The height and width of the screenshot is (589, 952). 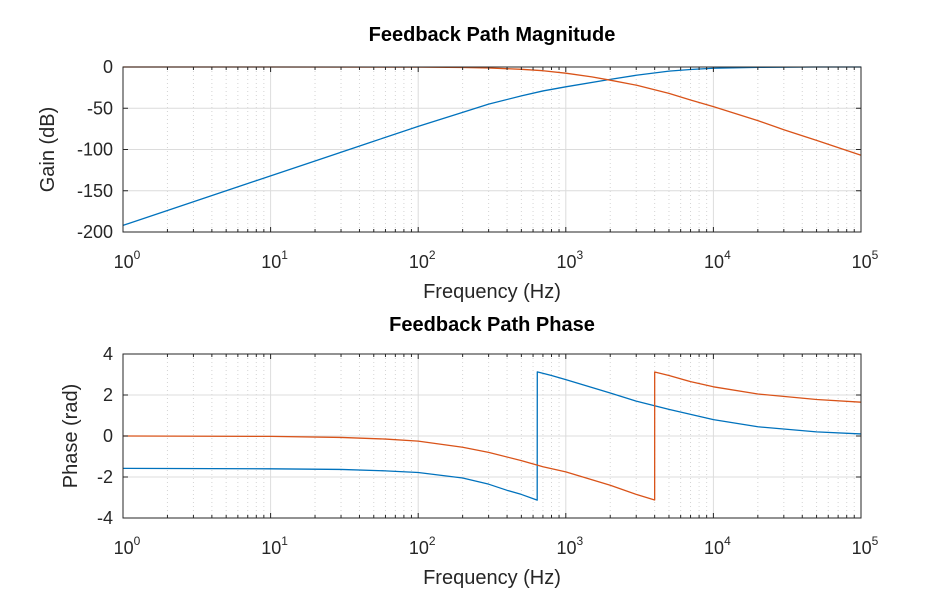 I want to click on chart-title: Feedback Path Phase, so click(x=492, y=325).